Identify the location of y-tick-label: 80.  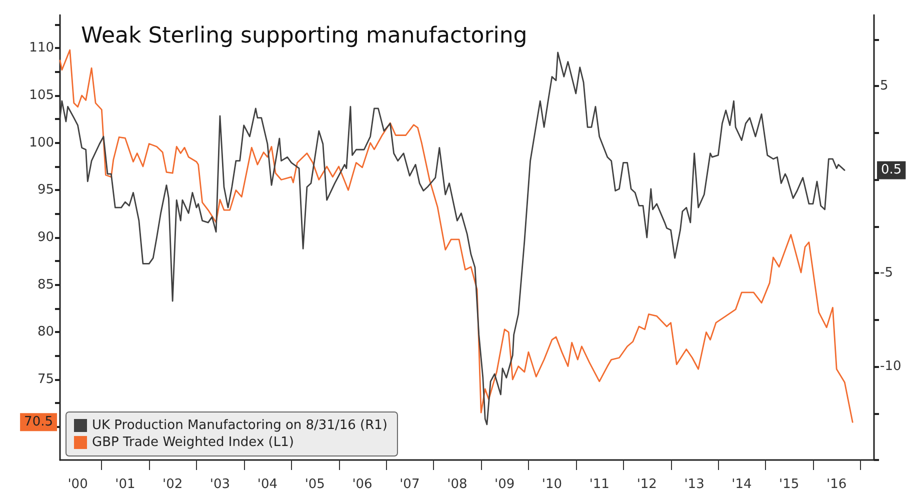
(45, 332).